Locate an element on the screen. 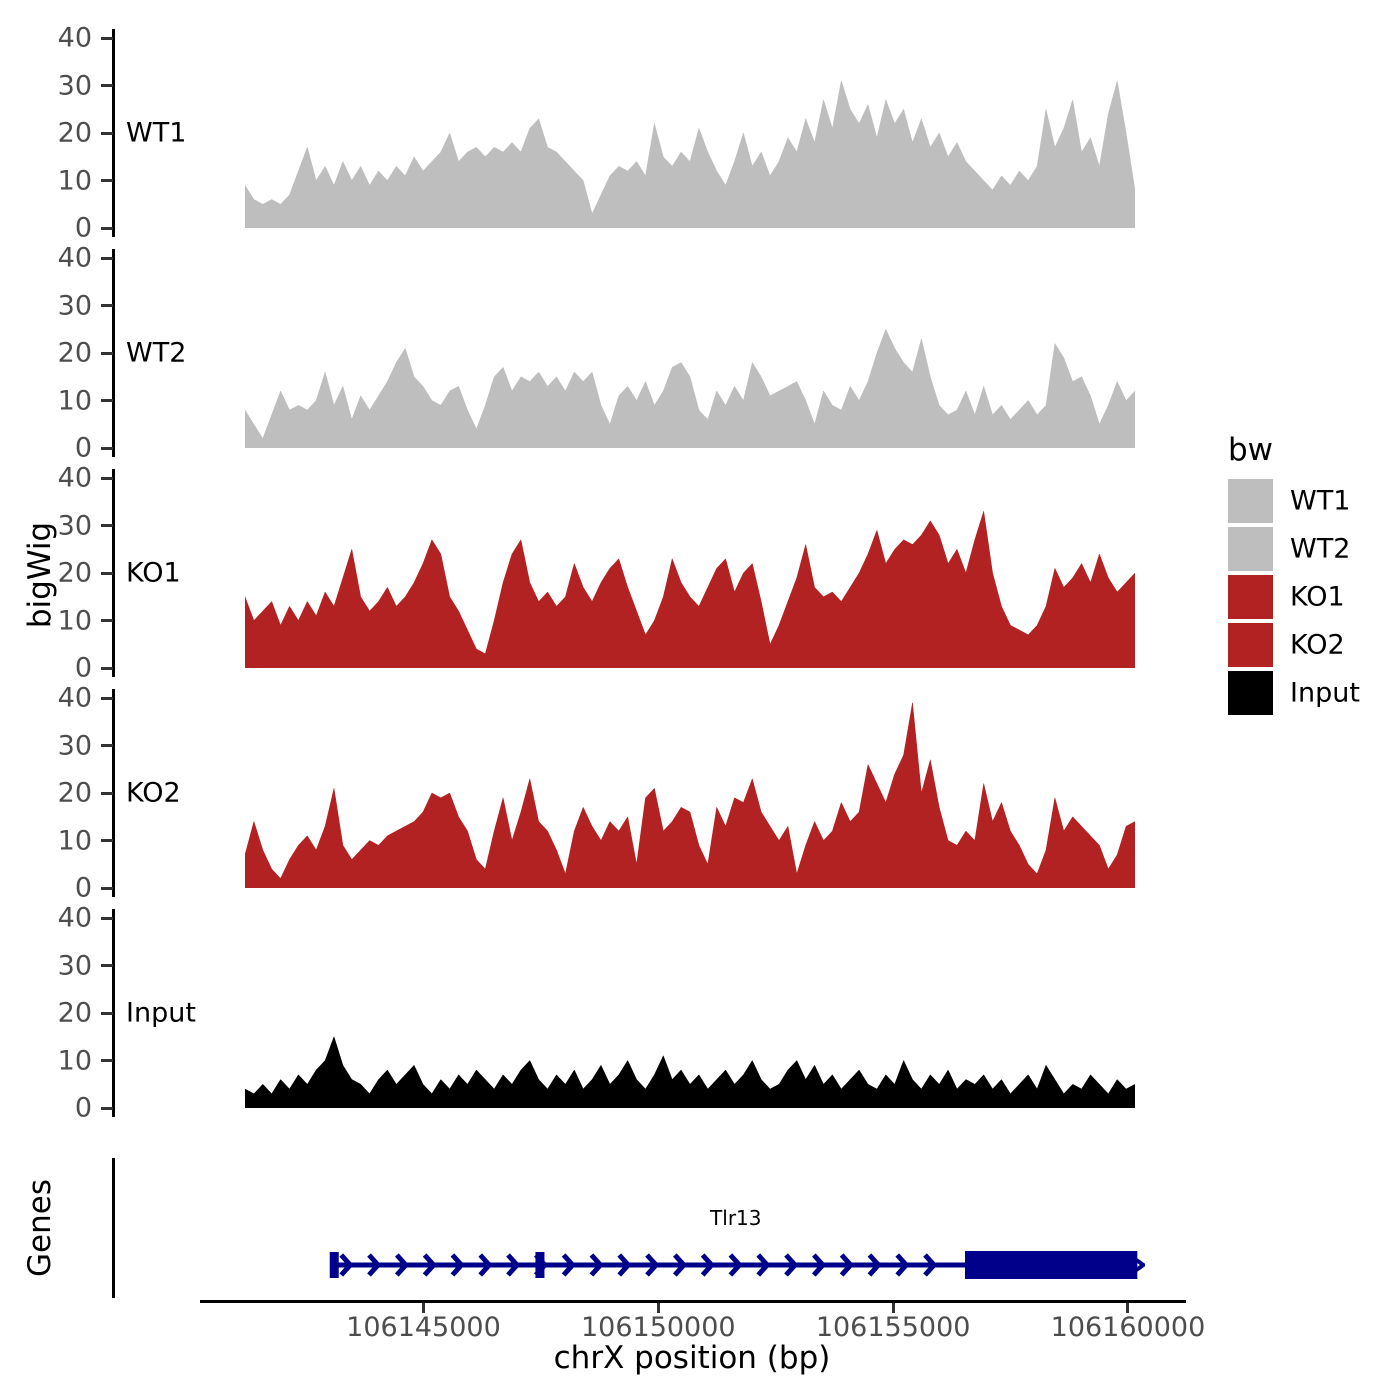 The width and height of the screenshot is (1400, 1400). coverage-area-ko2 is located at coordinates (690, 795).